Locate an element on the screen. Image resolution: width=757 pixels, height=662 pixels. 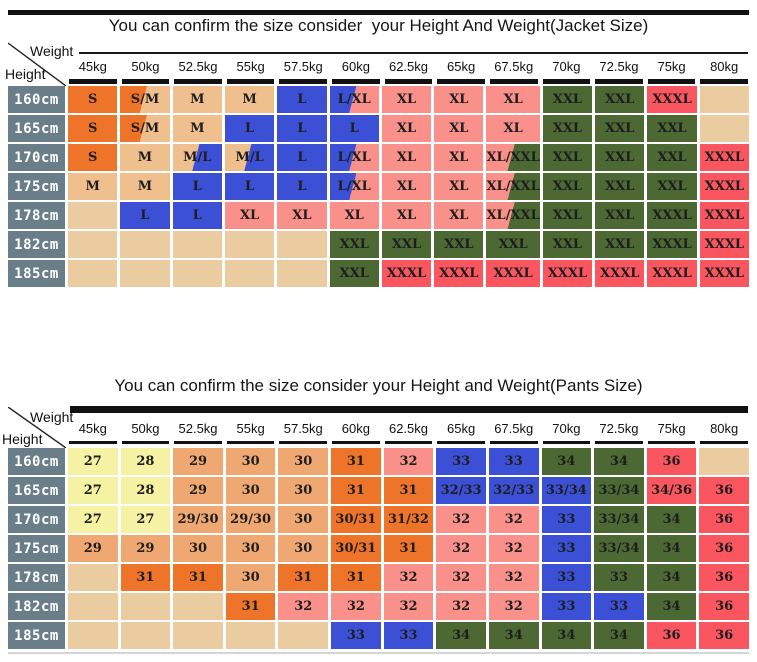
size-cell: 28 is located at coordinates (145, 461).